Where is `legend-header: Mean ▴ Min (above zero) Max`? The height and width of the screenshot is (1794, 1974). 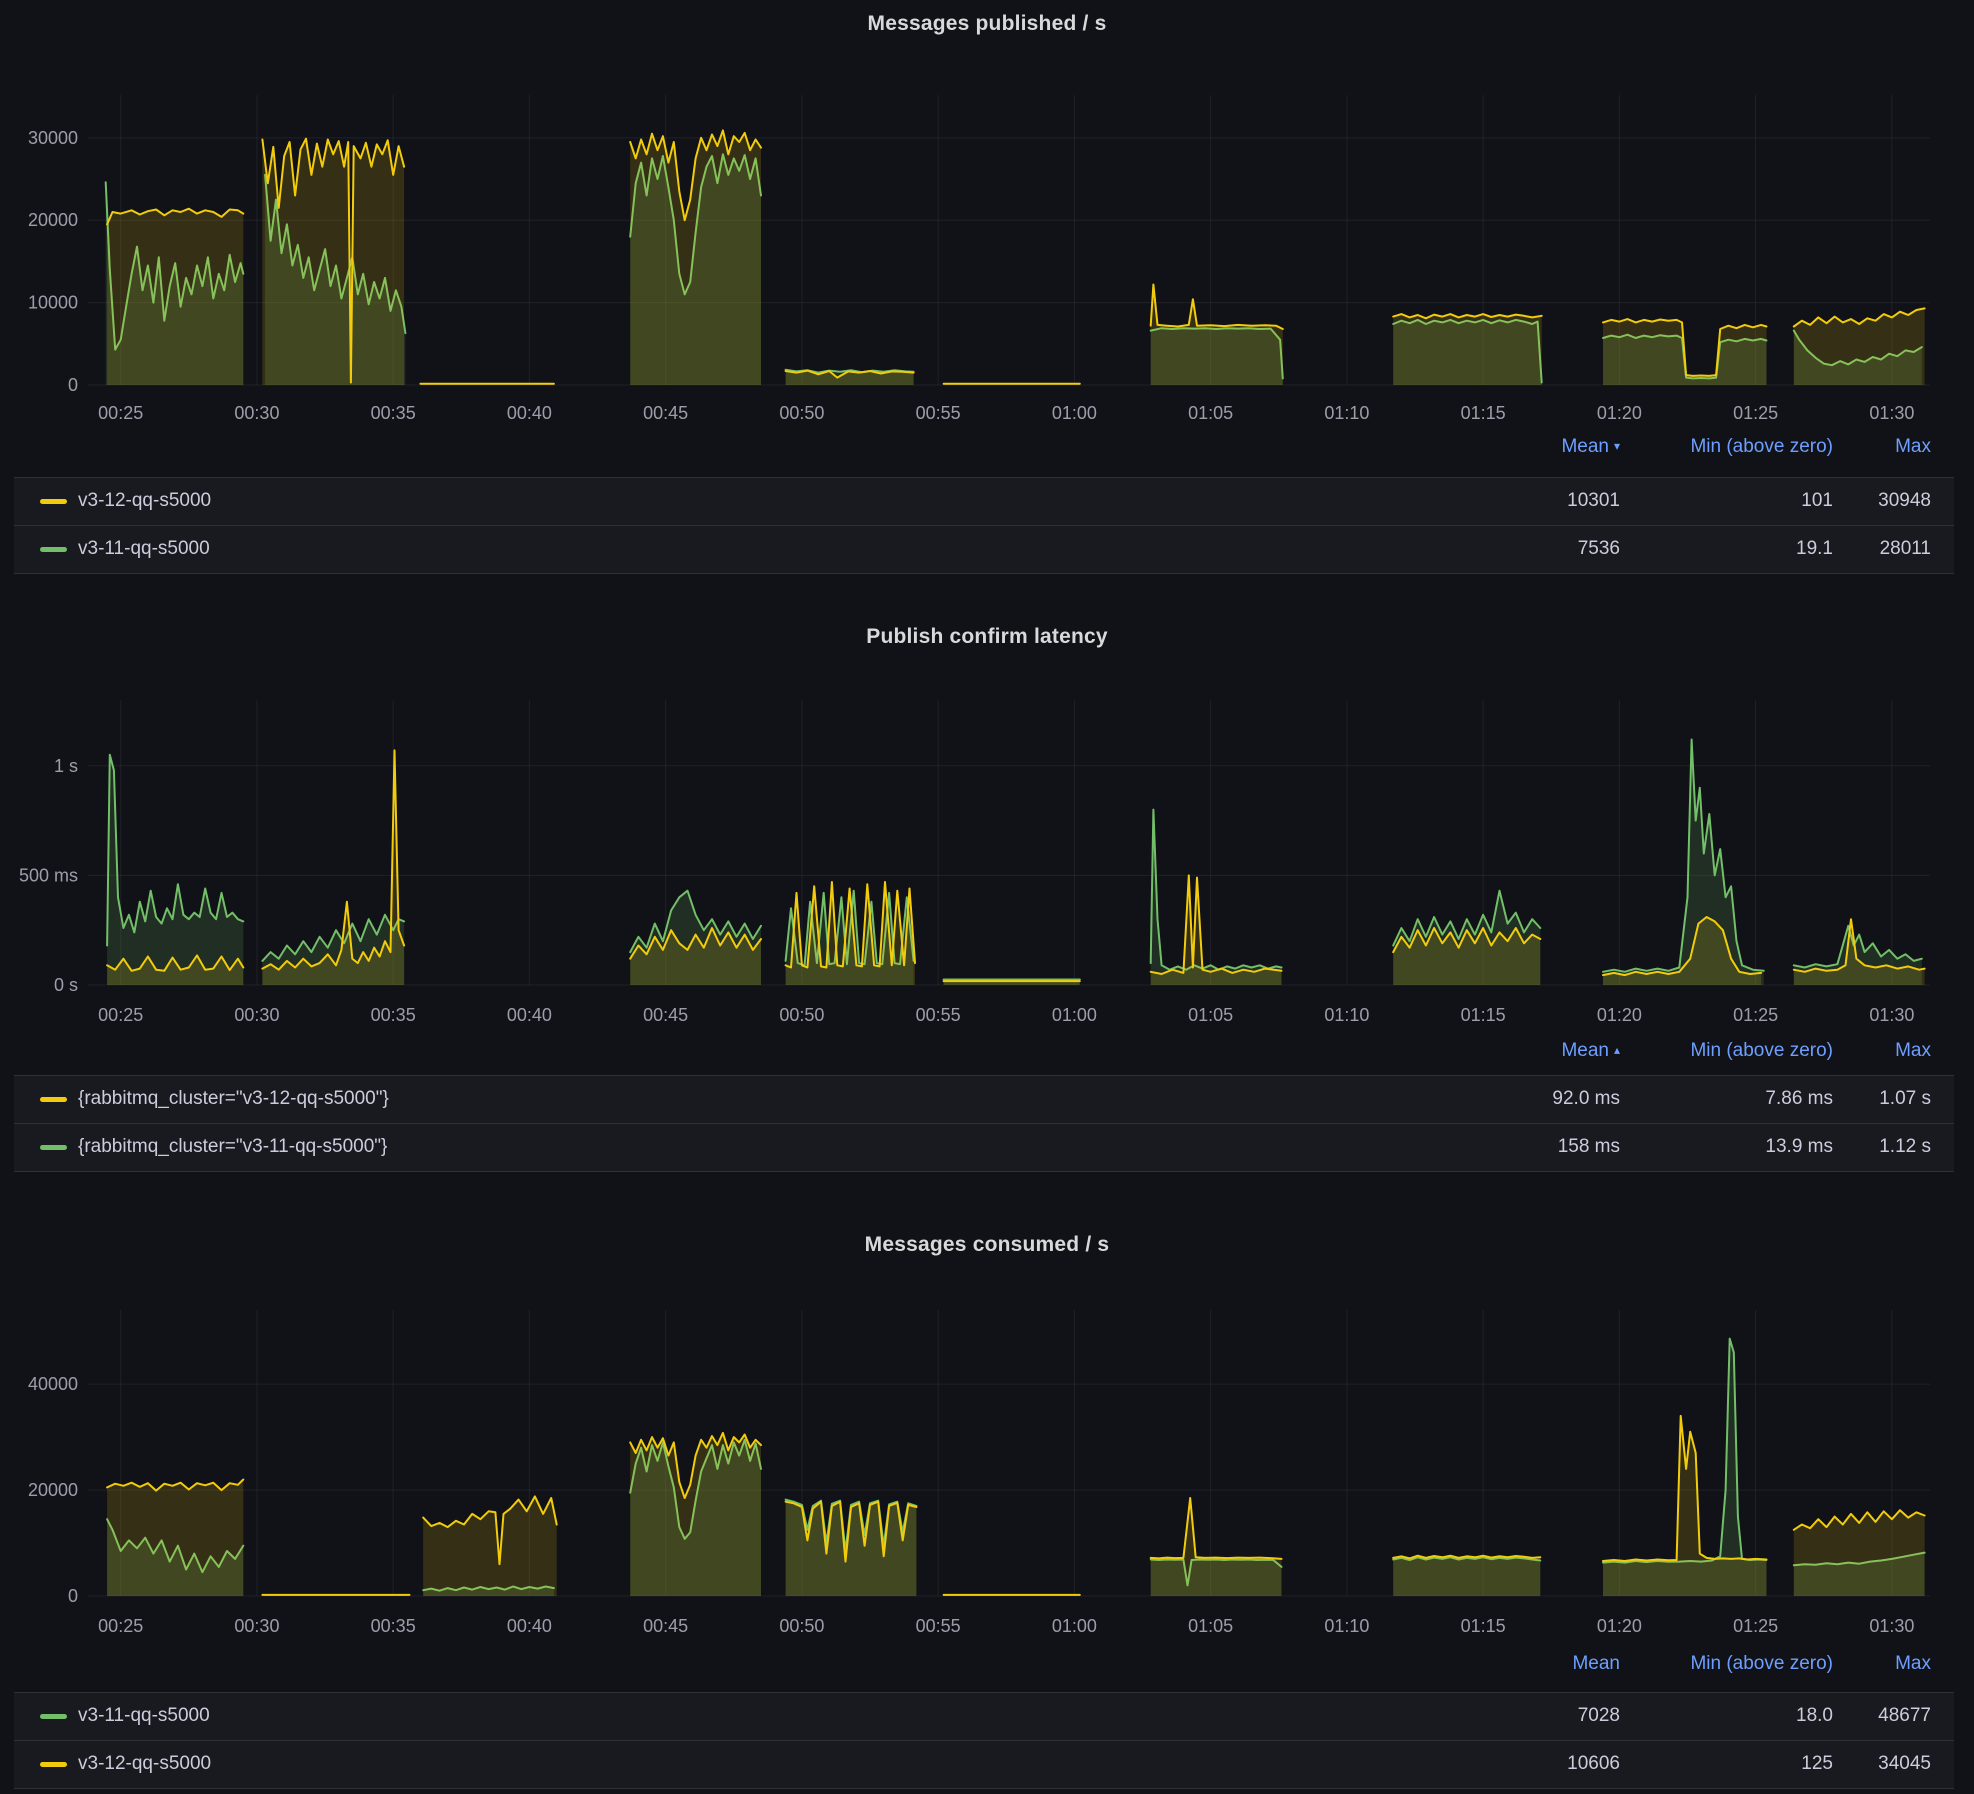 legend-header: Mean ▴ Min (above zero) Max is located at coordinates (984, 1053).